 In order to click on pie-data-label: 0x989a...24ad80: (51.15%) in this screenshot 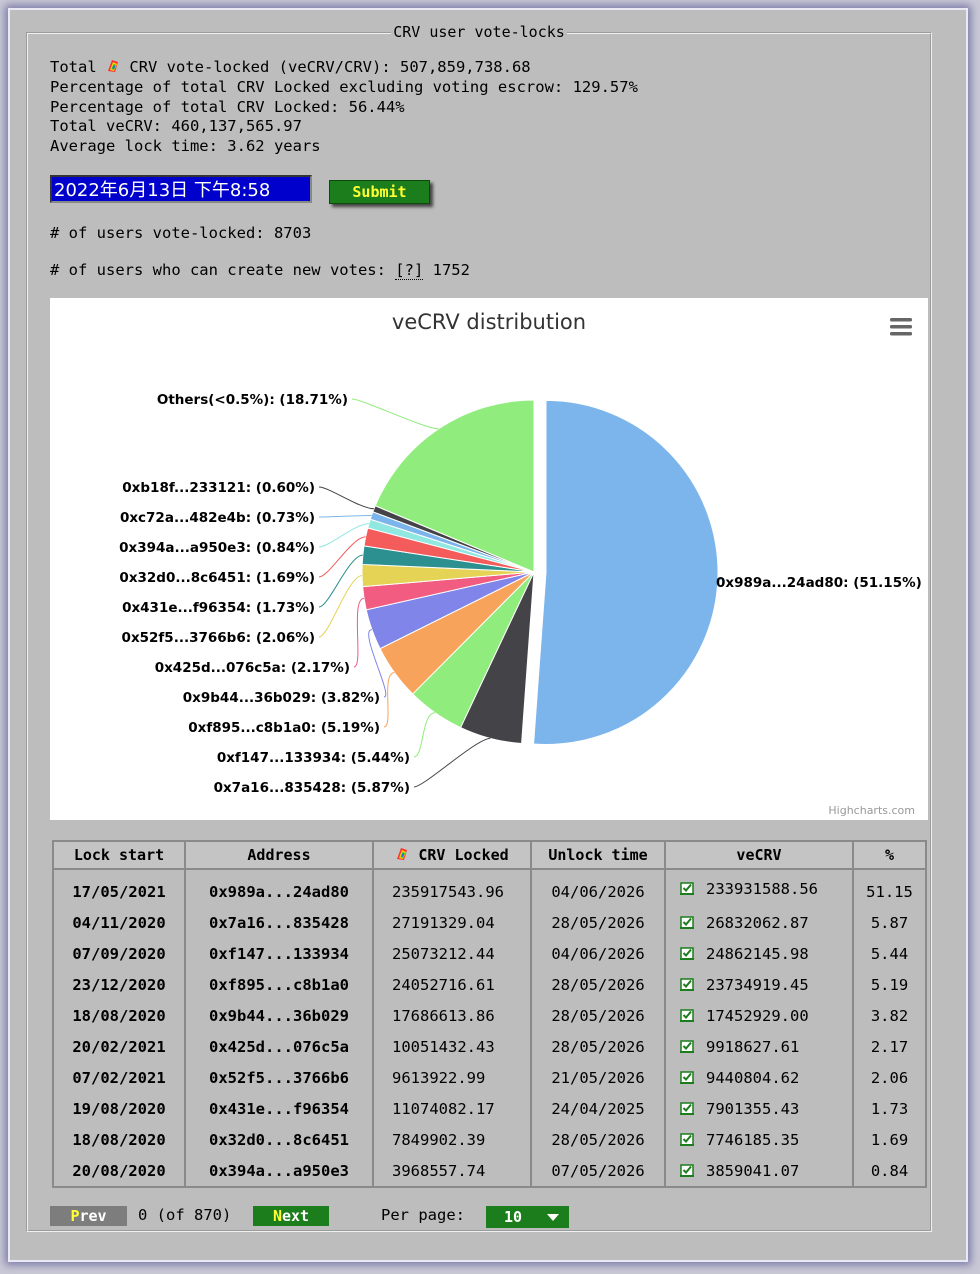, I will do `click(819, 583)`.